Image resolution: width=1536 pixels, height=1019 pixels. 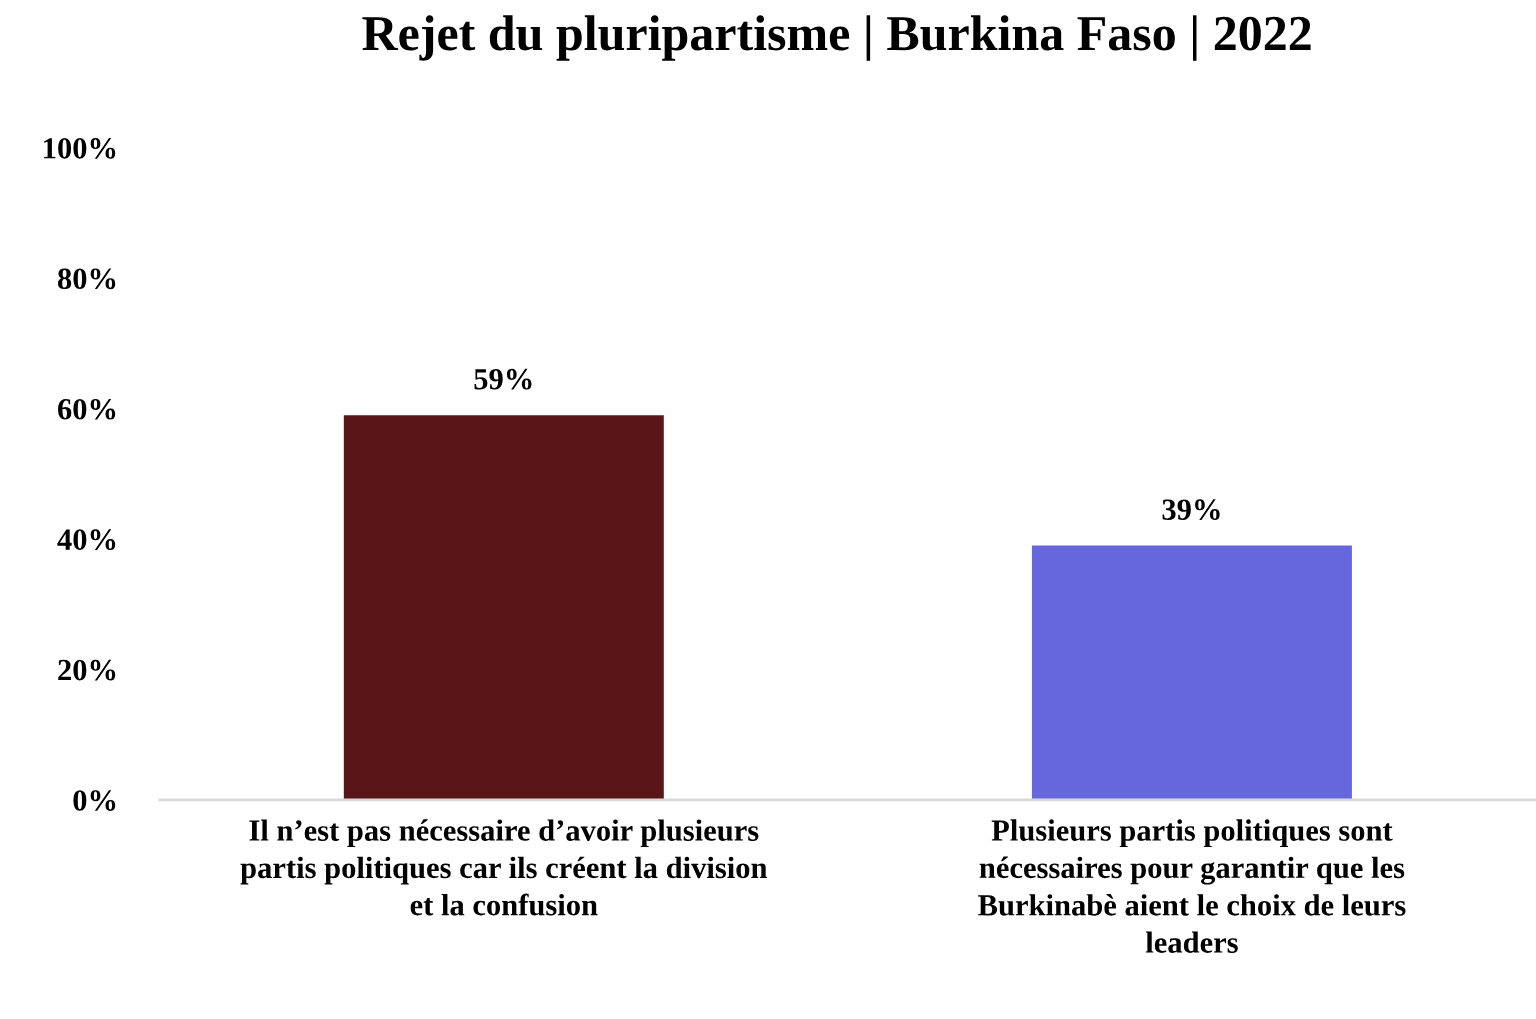 I want to click on y-tick-label: 20%, so click(x=87, y=670).